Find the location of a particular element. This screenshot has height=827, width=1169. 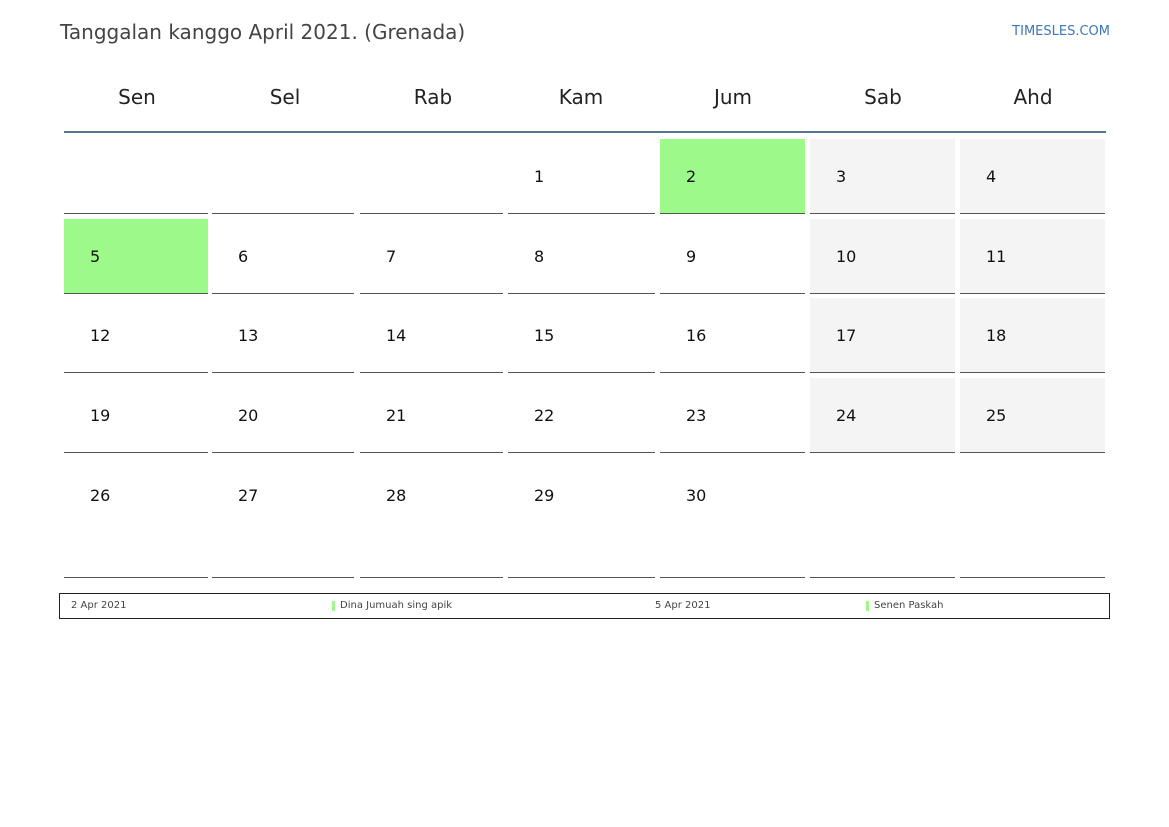

day-number: 13 is located at coordinates (248, 335).